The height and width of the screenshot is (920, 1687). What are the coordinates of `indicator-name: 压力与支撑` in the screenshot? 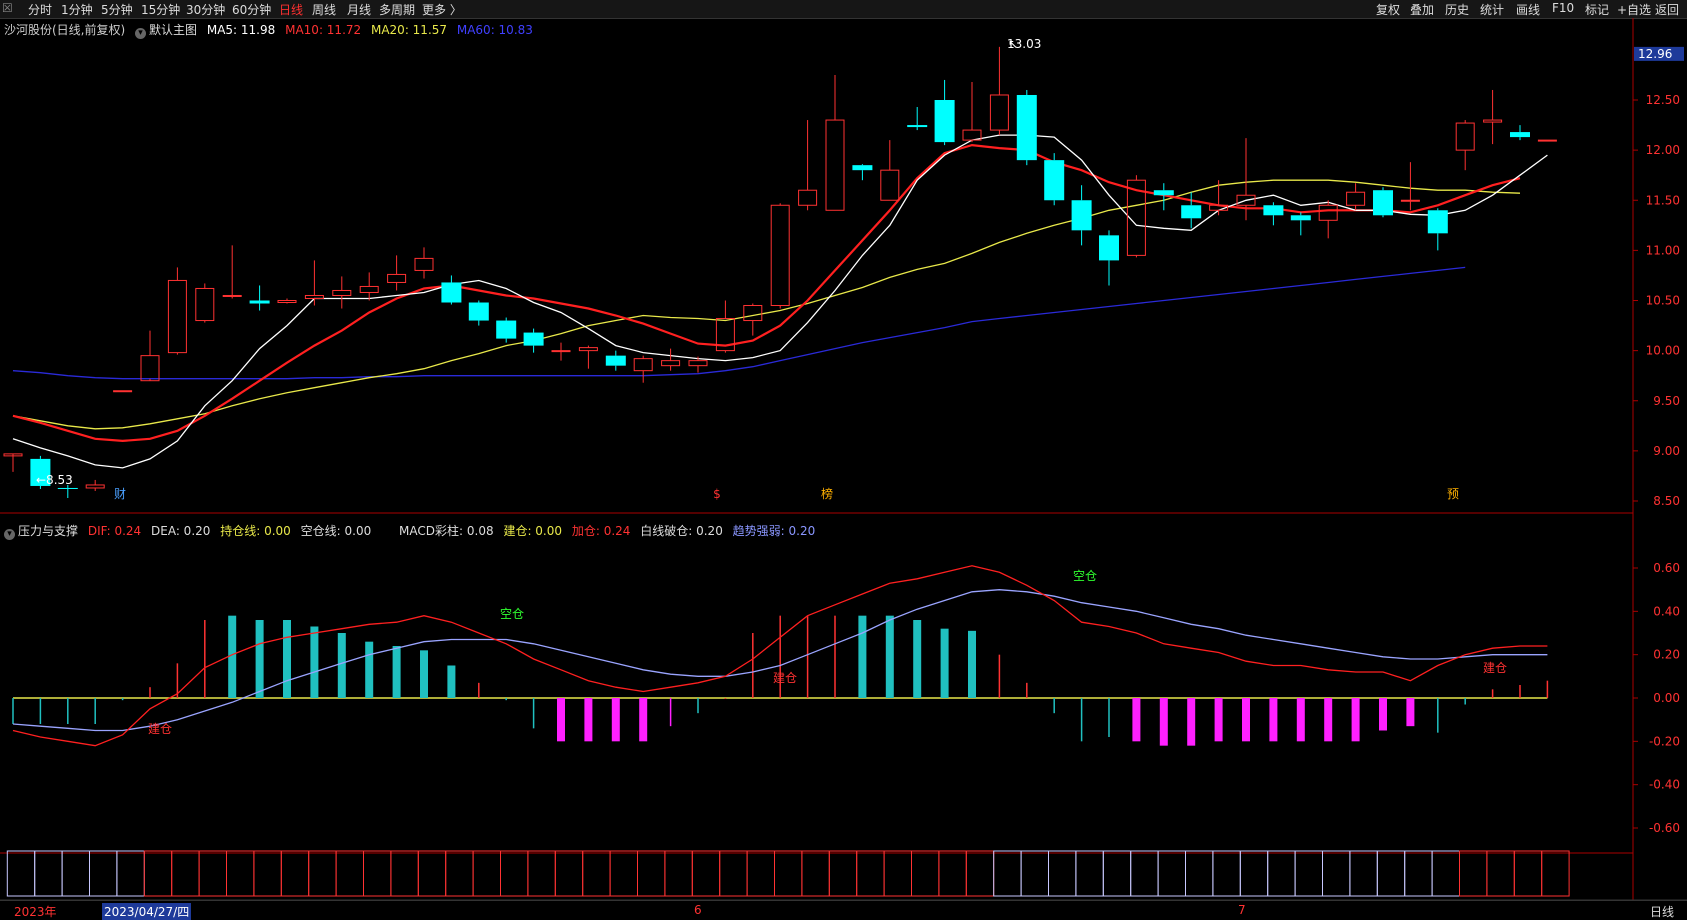 It's located at (48, 531).